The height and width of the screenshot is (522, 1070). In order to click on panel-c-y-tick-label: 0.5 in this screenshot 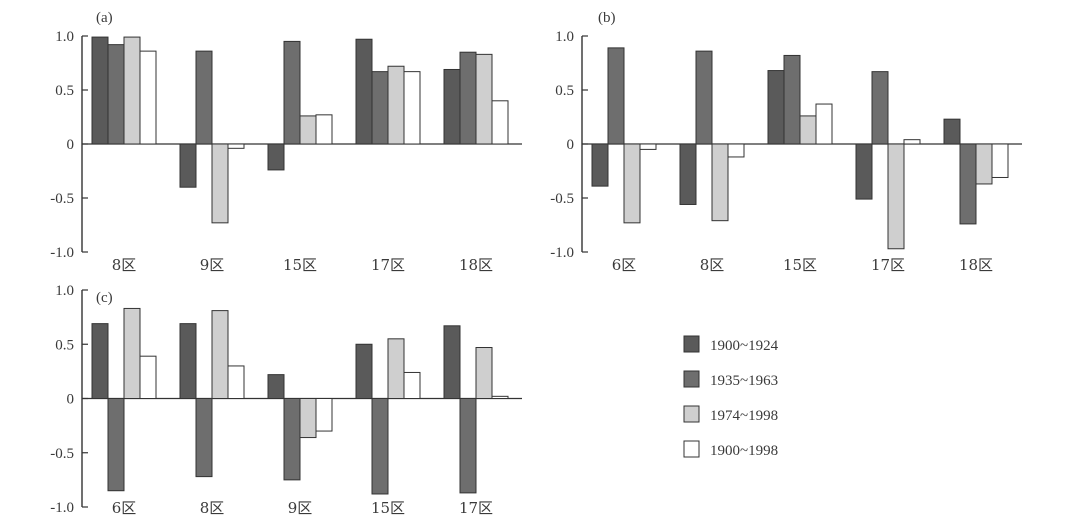, I will do `click(64, 345)`.